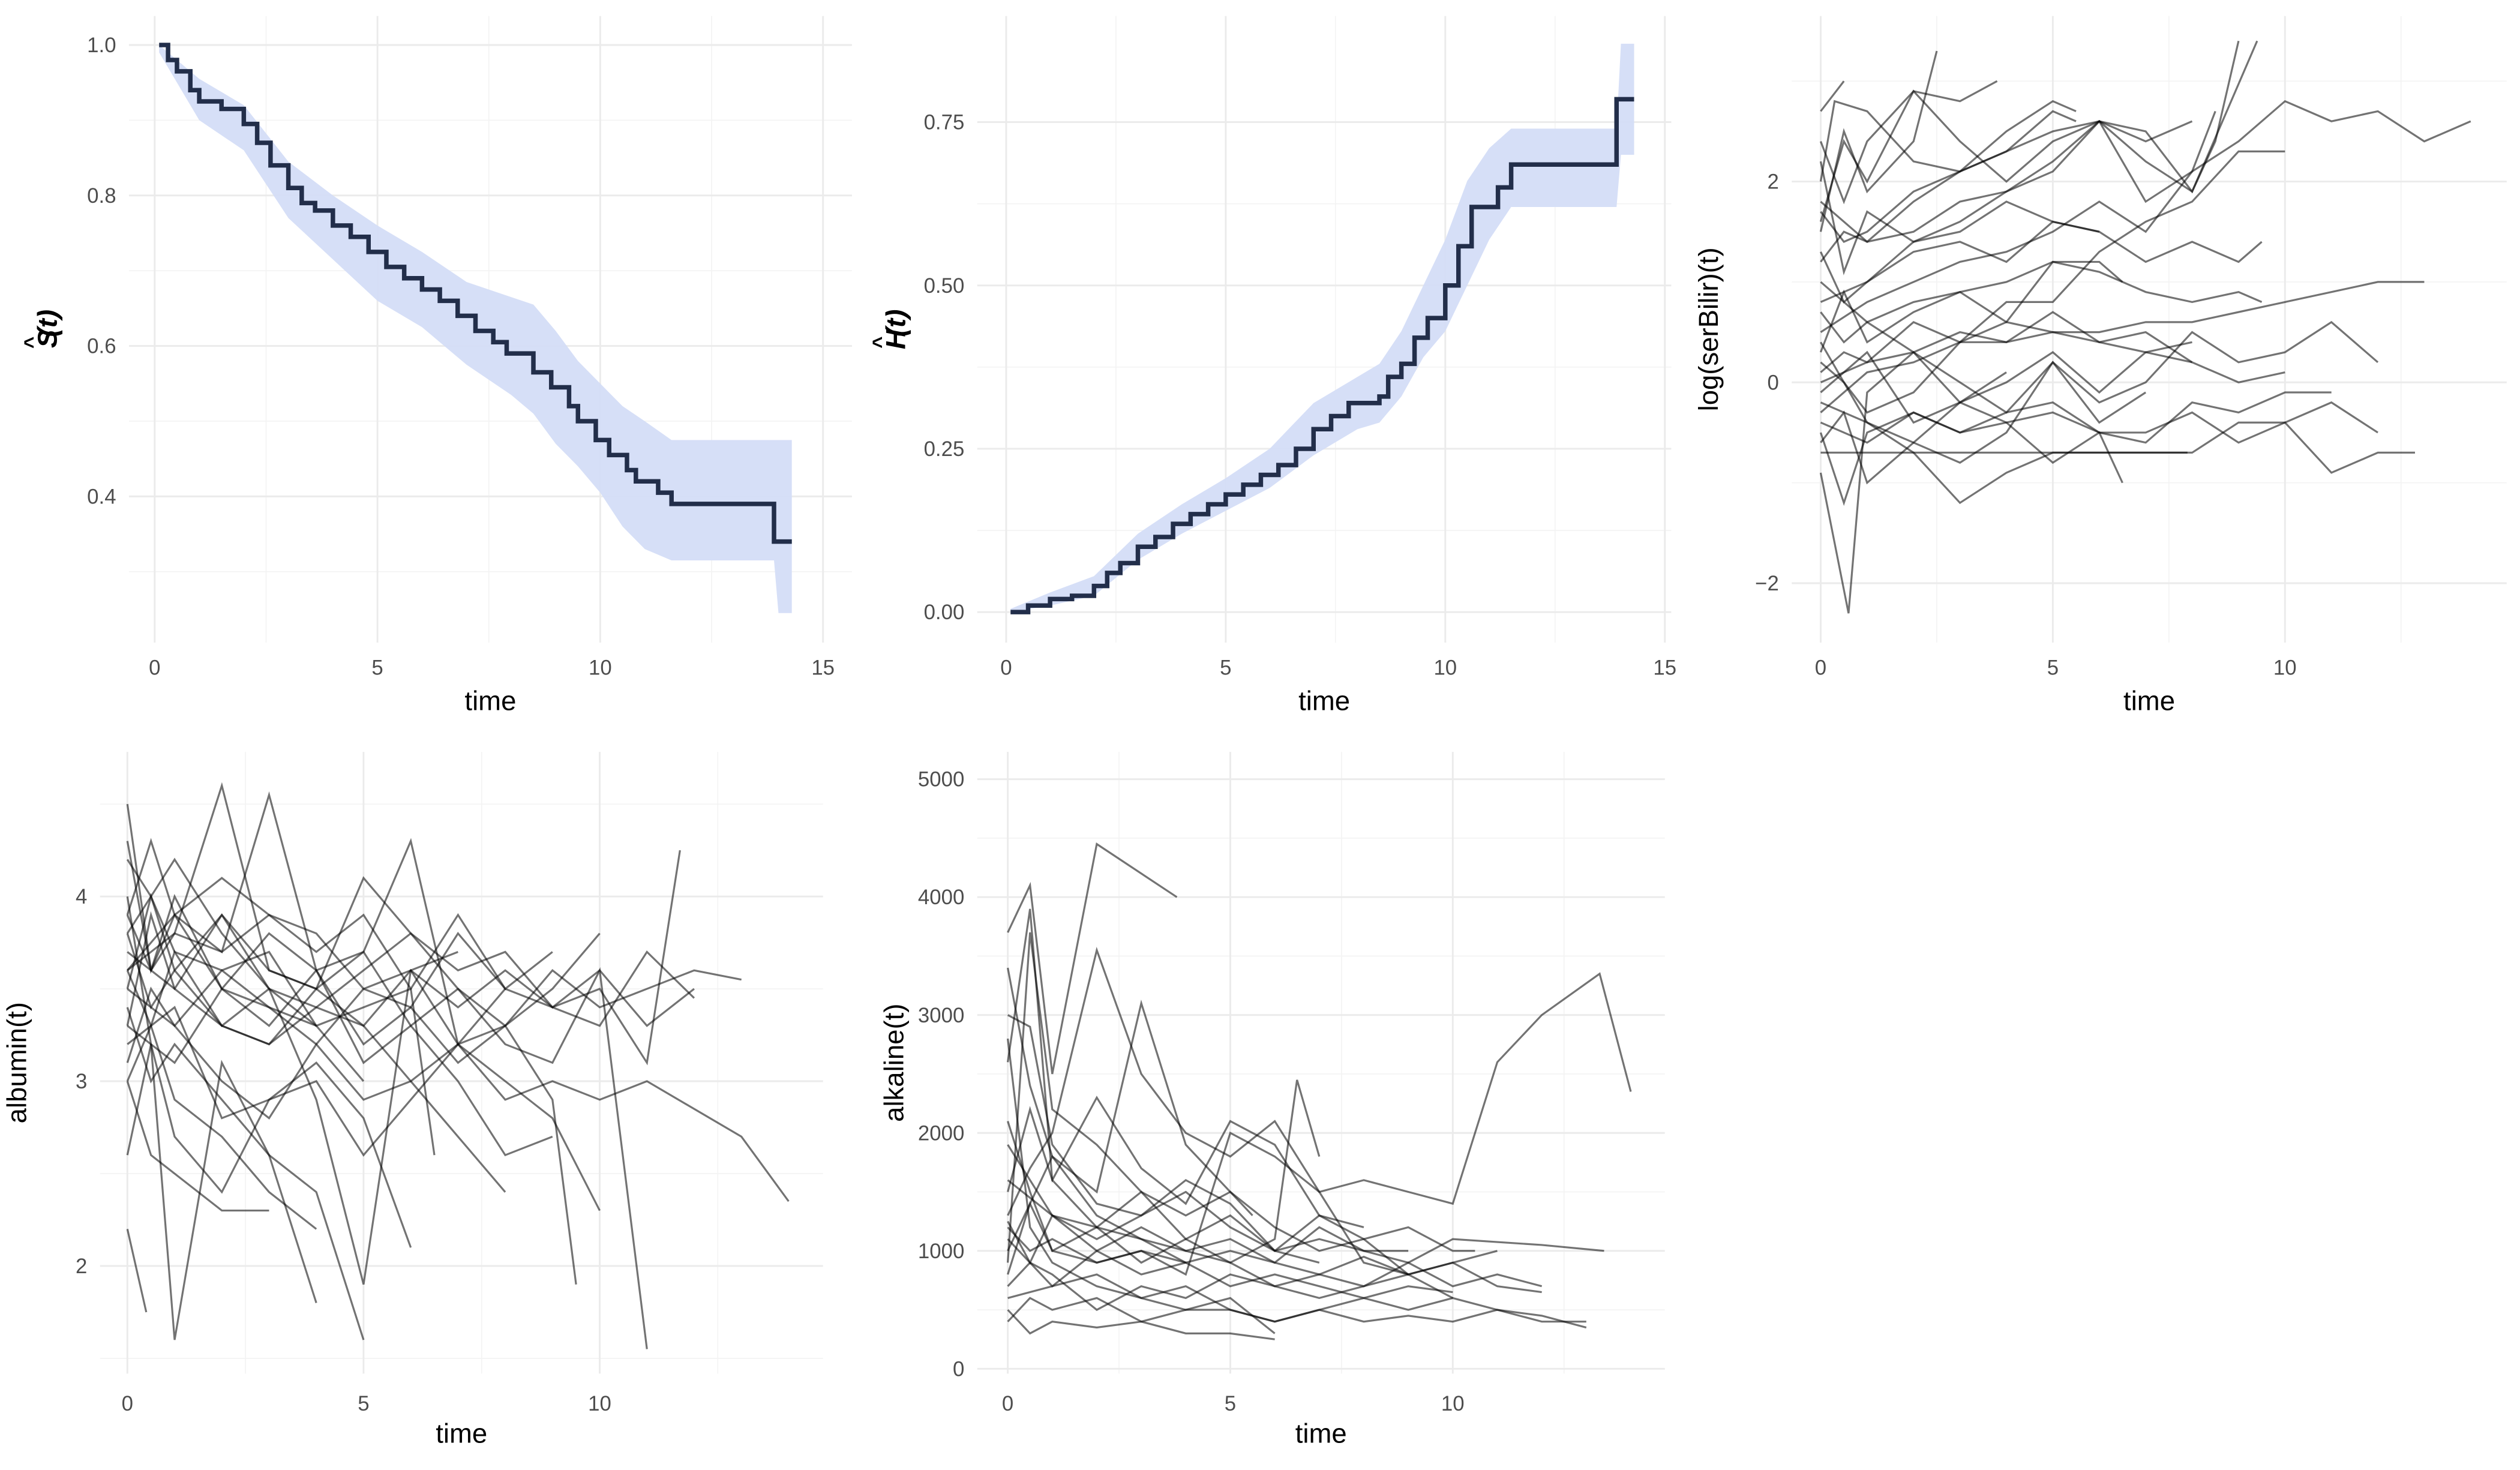 The height and width of the screenshot is (1470, 2520). I want to click on y-axis-title: S^(t), so click(41, 330).